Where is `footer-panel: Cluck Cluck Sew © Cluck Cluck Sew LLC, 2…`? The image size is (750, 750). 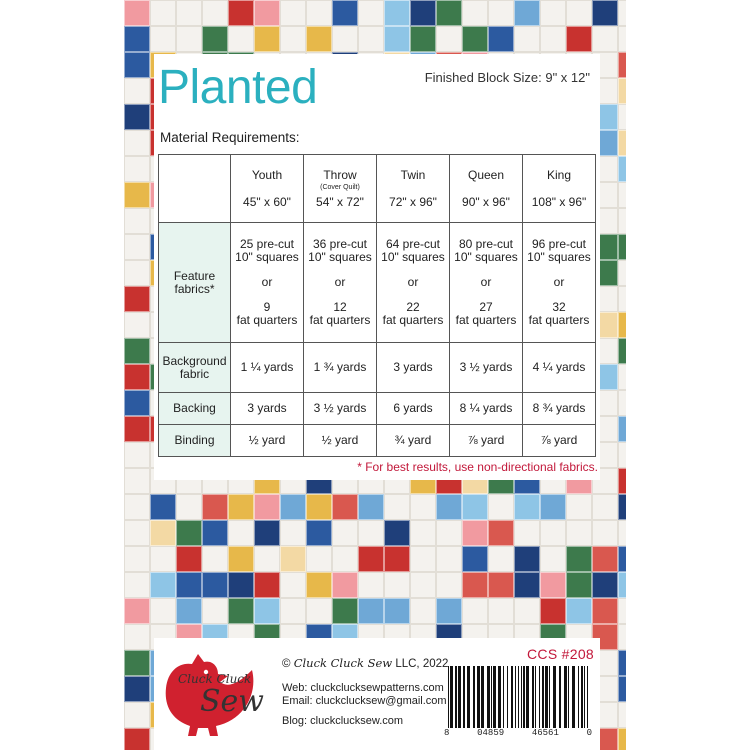
footer-panel: Cluck Cluck Sew © Cluck Cluck Sew LLC, 2… is located at coordinates (377, 694).